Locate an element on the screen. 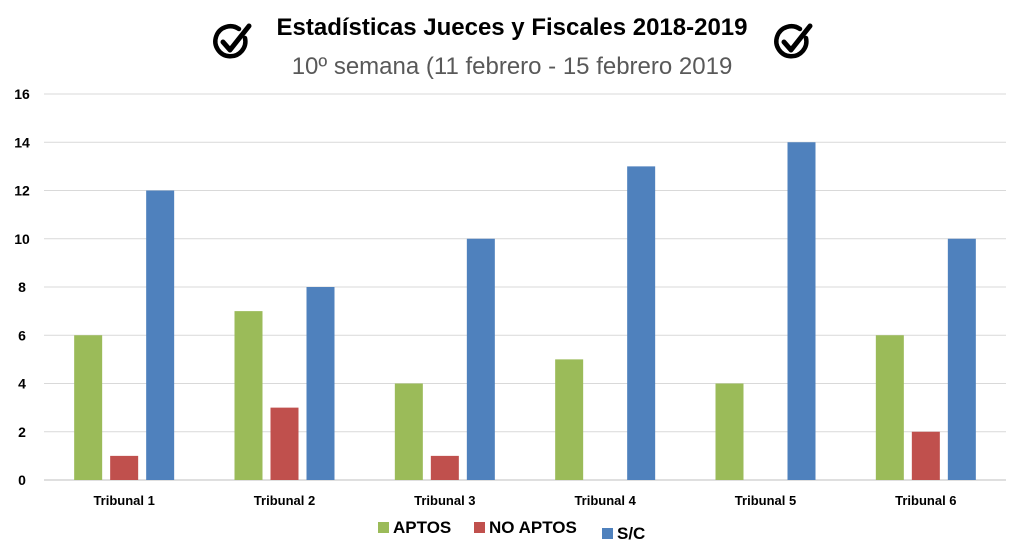 The image size is (1024, 555). legend-label: APTOS is located at coordinates (422, 527).